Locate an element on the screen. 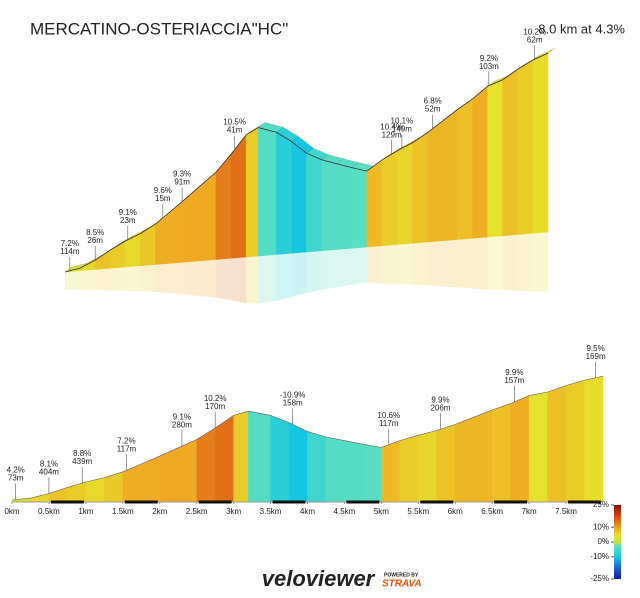 This screenshot has width=640, height=598. annotation-length: 41m is located at coordinates (235, 130).